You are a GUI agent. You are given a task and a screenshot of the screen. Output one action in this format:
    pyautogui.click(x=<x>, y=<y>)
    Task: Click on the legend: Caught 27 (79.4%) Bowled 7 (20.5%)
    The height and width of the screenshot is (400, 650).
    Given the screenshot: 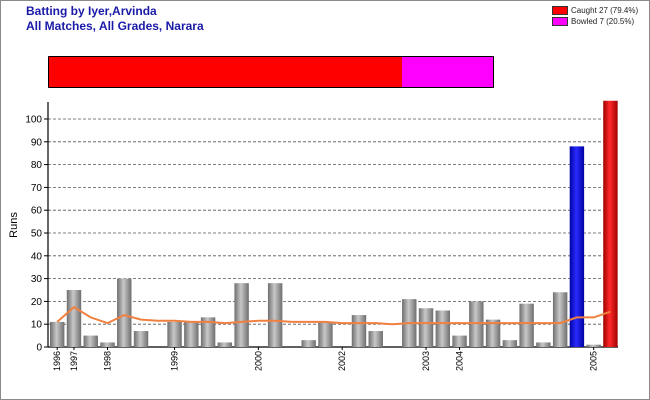 What is the action you would take?
    pyautogui.click(x=595, y=16)
    